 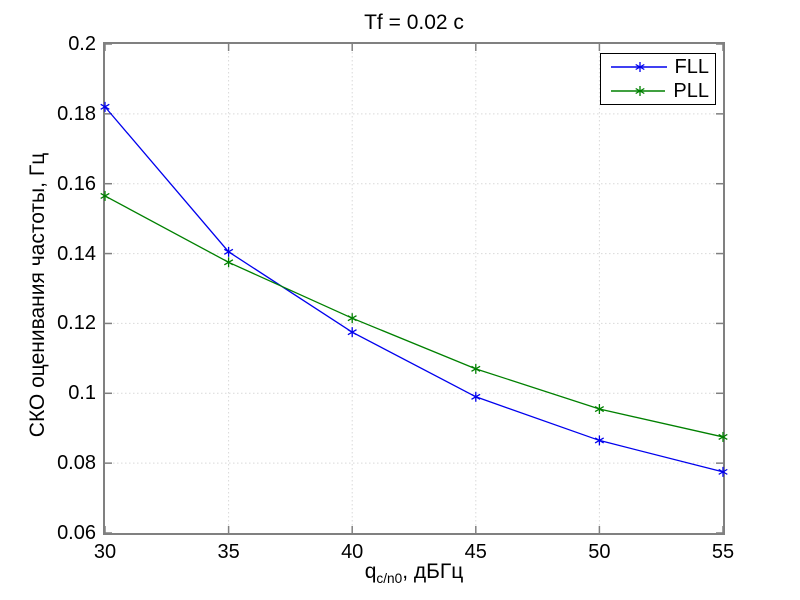 What do you see at coordinates (76, 253) in the screenshot?
I see `y-tick-label: 0.14` at bounding box center [76, 253].